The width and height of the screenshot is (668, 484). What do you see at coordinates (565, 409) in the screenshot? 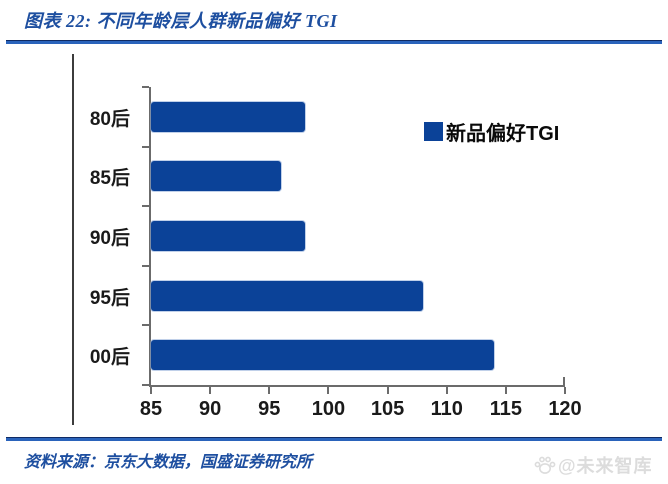
I see `x-axis-label-120: 120` at bounding box center [565, 409].